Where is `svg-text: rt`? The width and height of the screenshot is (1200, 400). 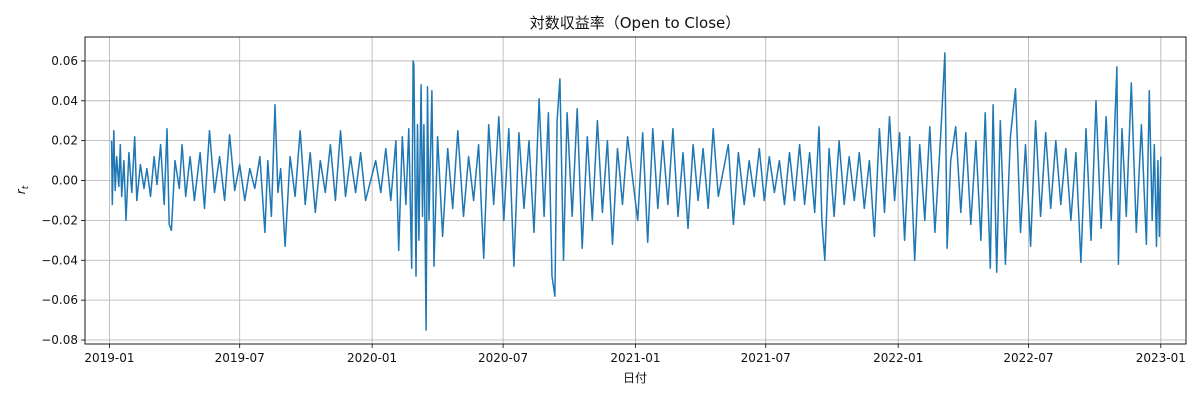
svg-text: rt is located at coordinates (22, 189).